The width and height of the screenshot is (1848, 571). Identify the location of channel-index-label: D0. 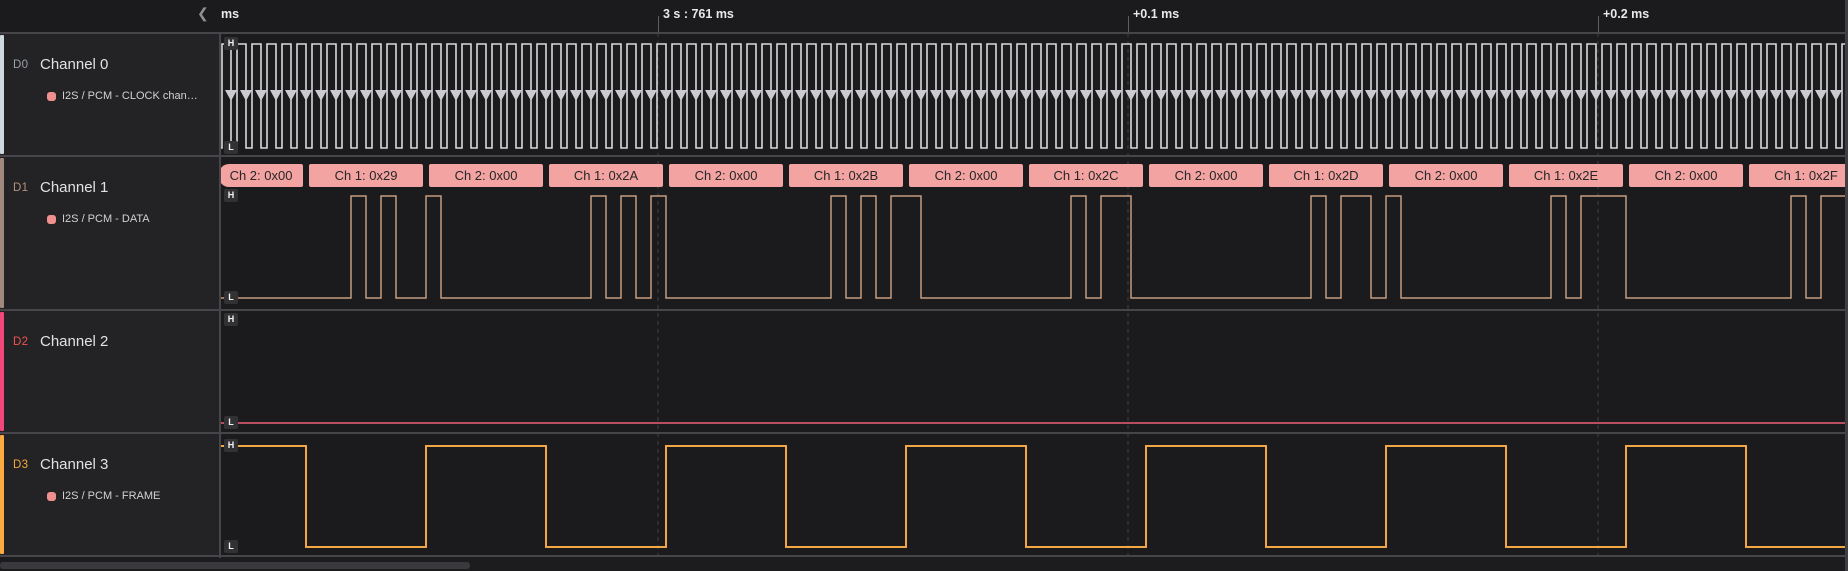
(21, 65).